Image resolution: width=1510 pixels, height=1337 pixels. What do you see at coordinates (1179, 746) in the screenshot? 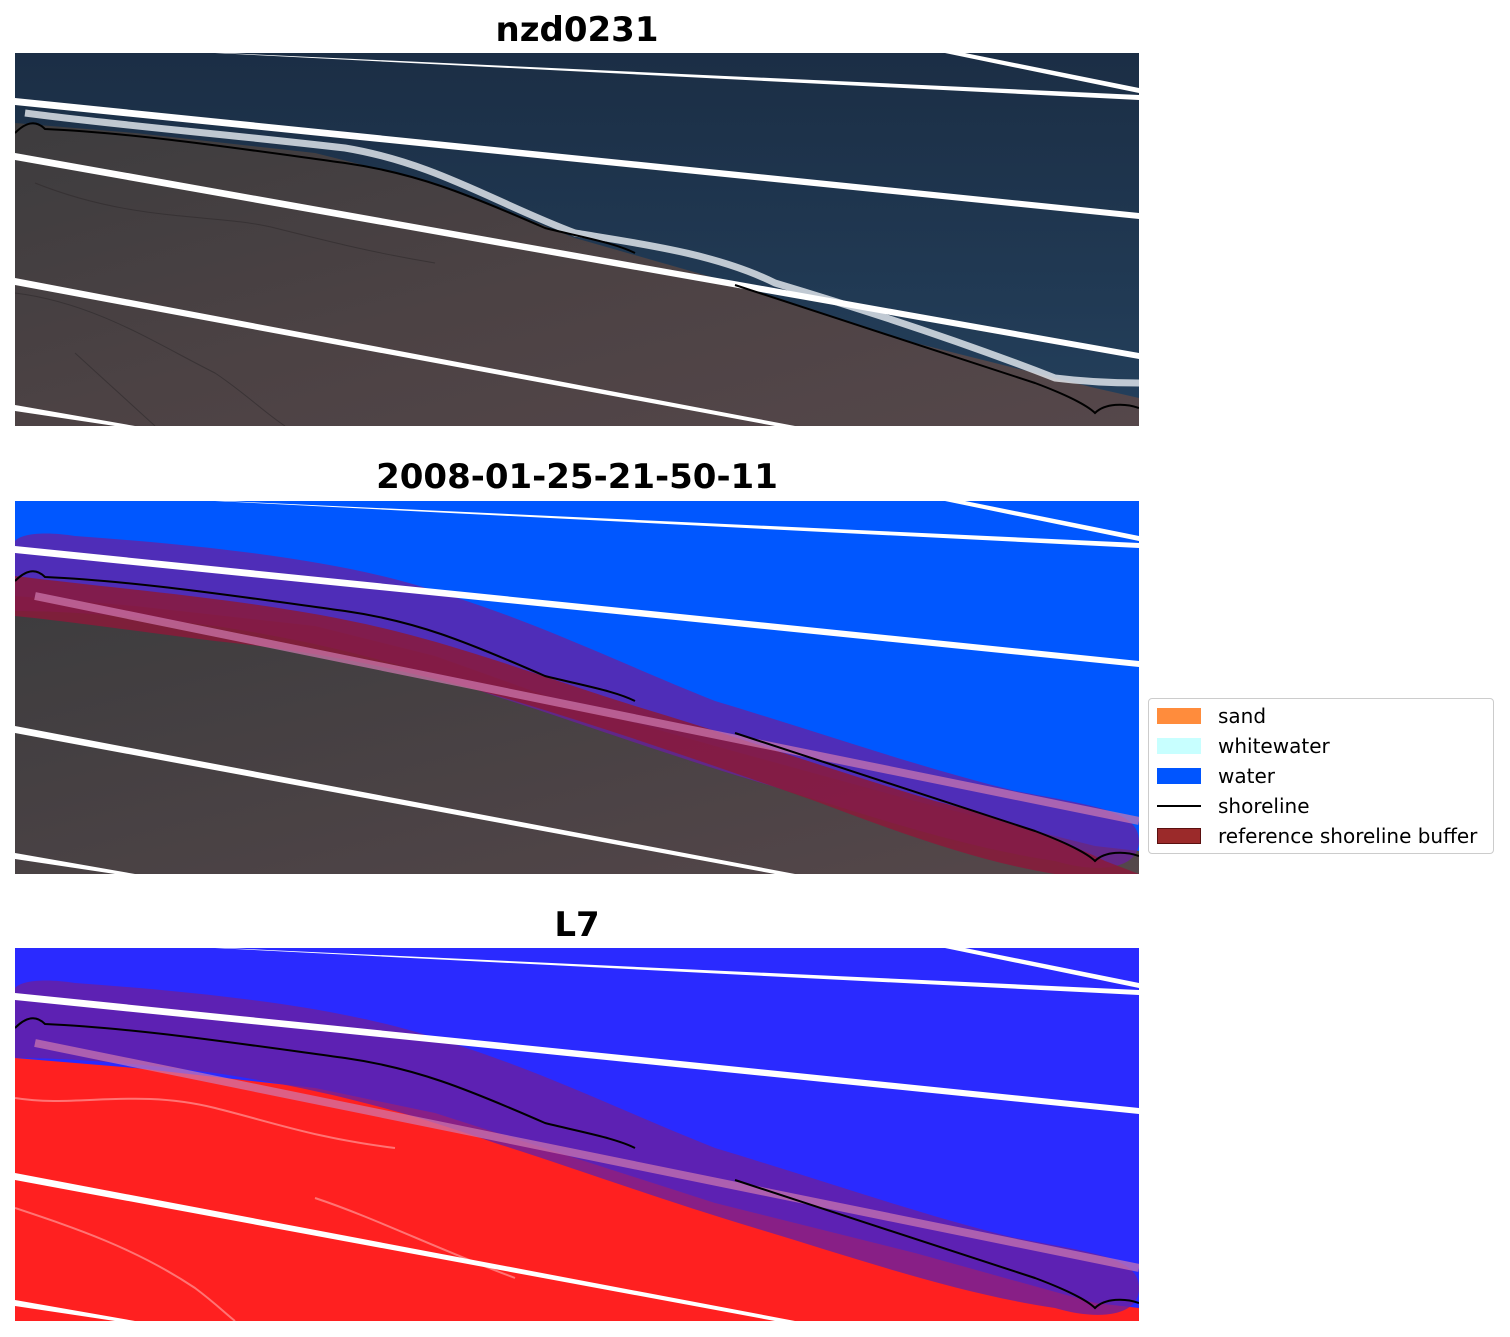
I see `legend-swatch-whitewater` at bounding box center [1179, 746].